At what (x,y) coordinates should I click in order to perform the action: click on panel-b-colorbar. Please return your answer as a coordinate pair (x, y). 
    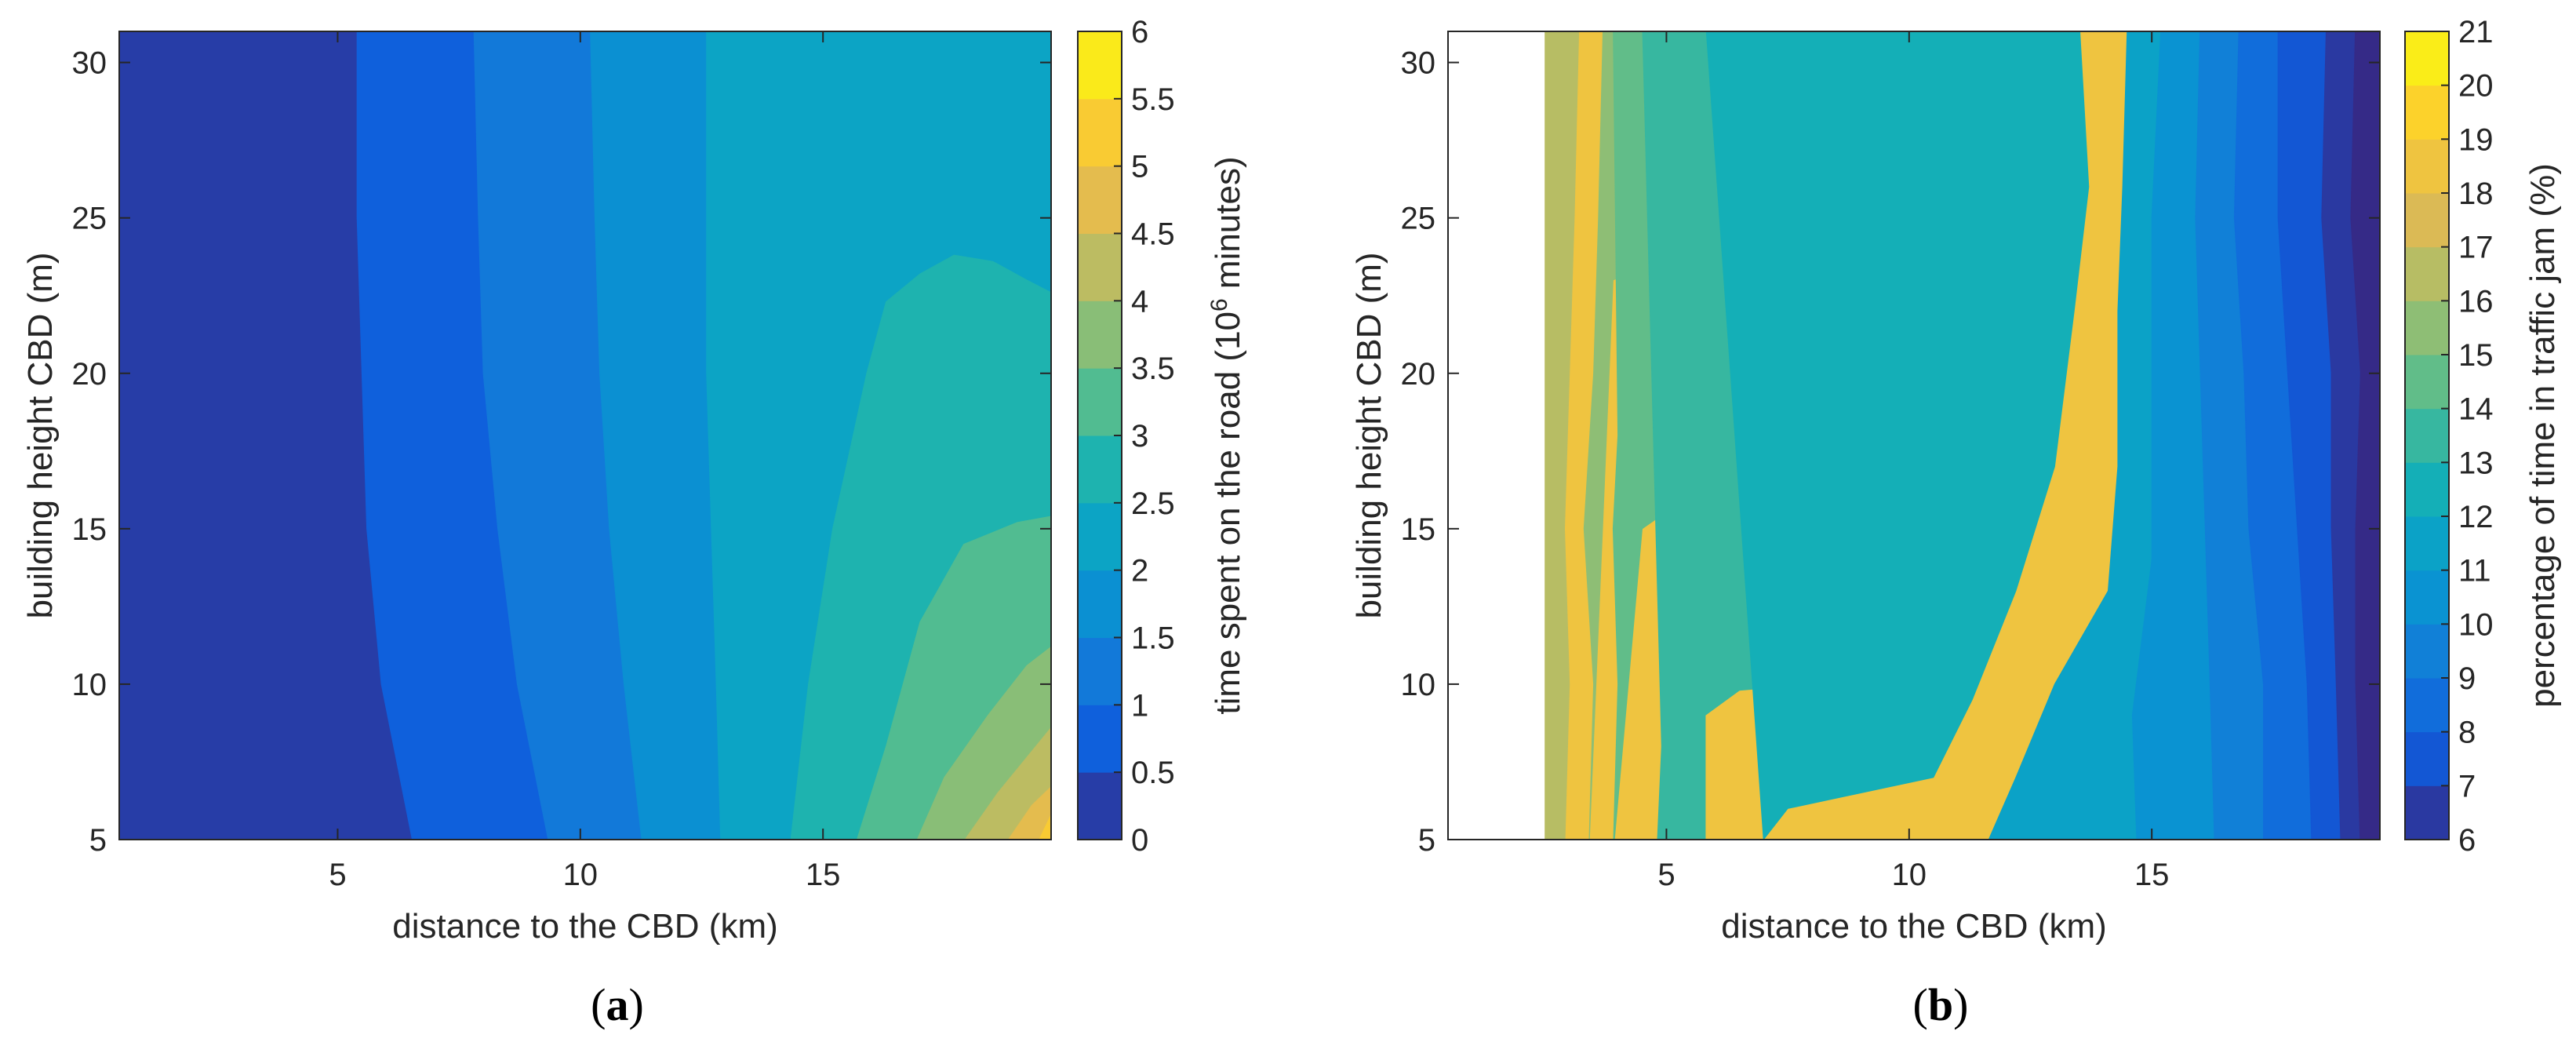
    Looking at the image, I should click on (2427, 435).